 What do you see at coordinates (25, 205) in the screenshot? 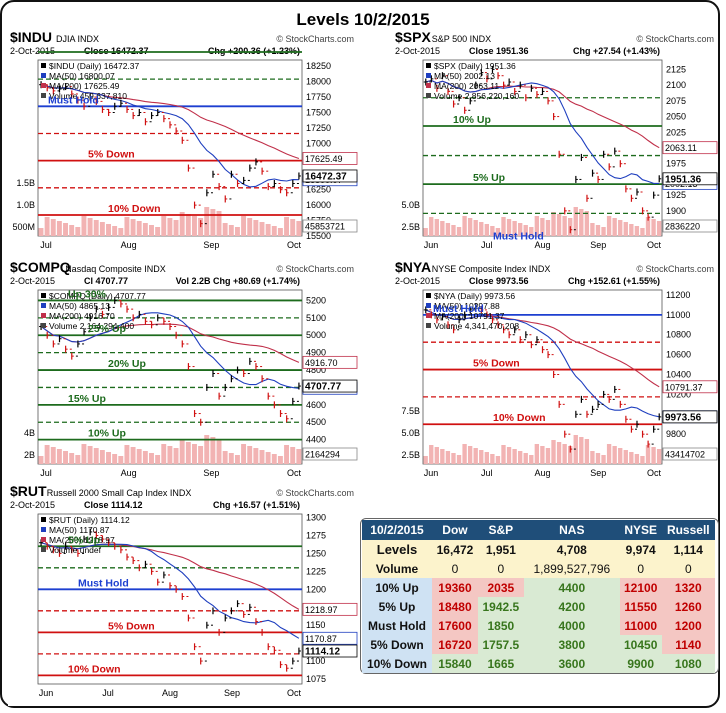
I see `volume-tick-label: 1.0B` at bounding box center [25, 205].